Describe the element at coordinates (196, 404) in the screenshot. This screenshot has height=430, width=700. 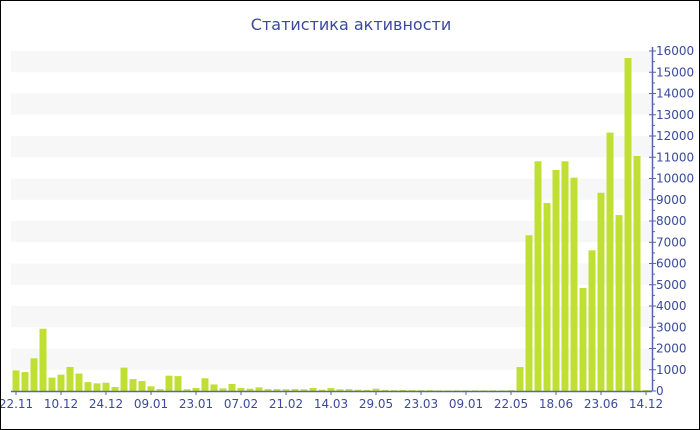
I see `x-tick-label: 23.01` at that location.